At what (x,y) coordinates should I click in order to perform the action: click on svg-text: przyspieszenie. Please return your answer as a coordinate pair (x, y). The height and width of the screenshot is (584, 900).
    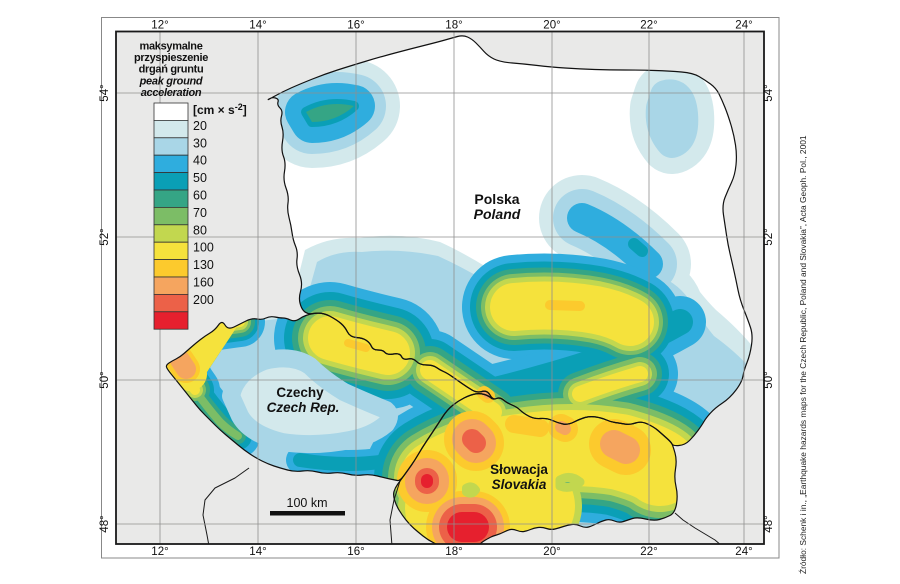
    Looking at the image, I should click on (171, 58).